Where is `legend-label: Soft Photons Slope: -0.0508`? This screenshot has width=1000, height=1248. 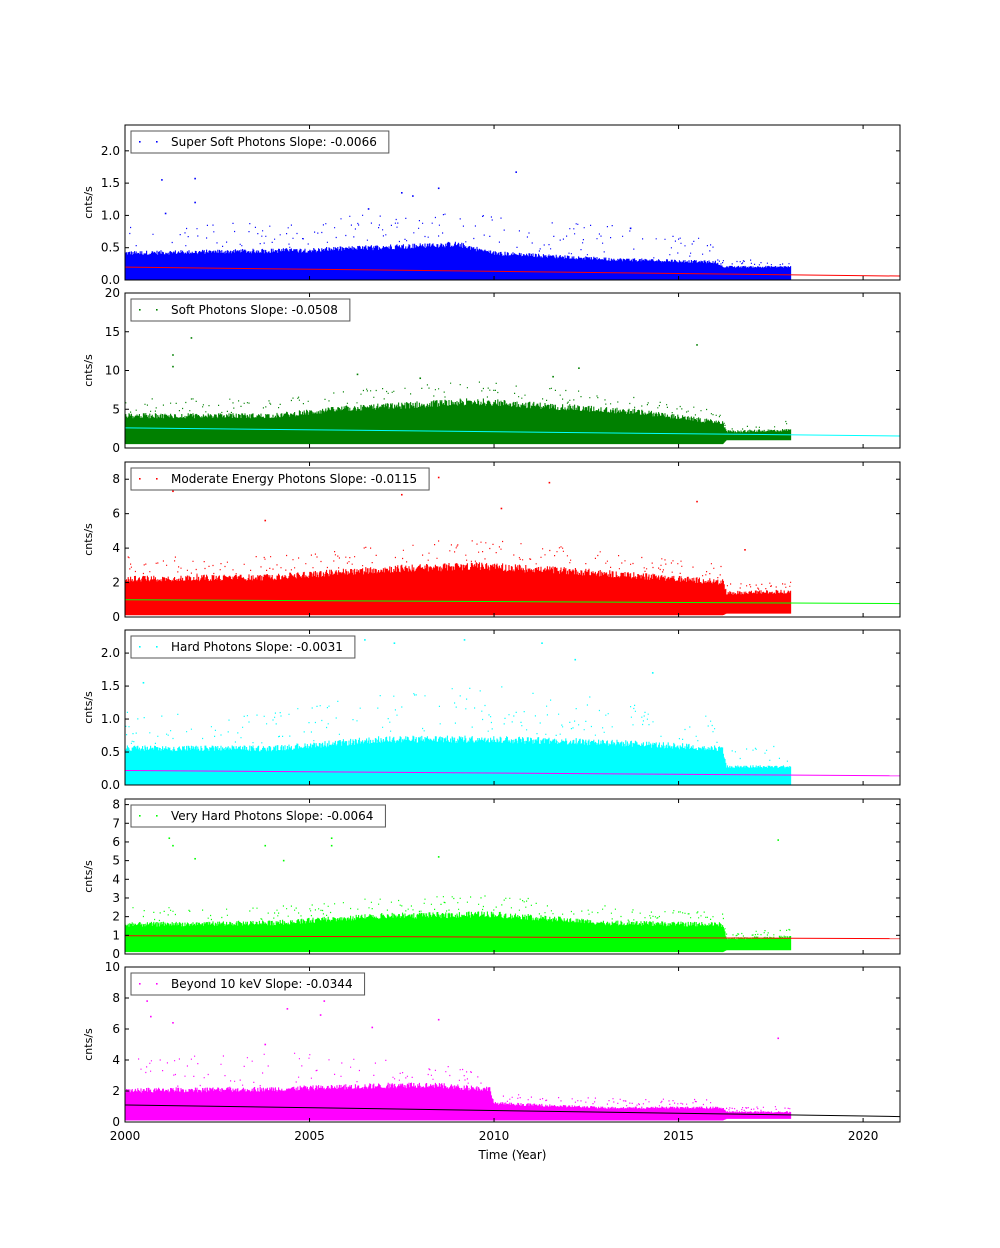
legend-label: Soft Photons Slope: -0.0508 is located at coordinates (254, 310).